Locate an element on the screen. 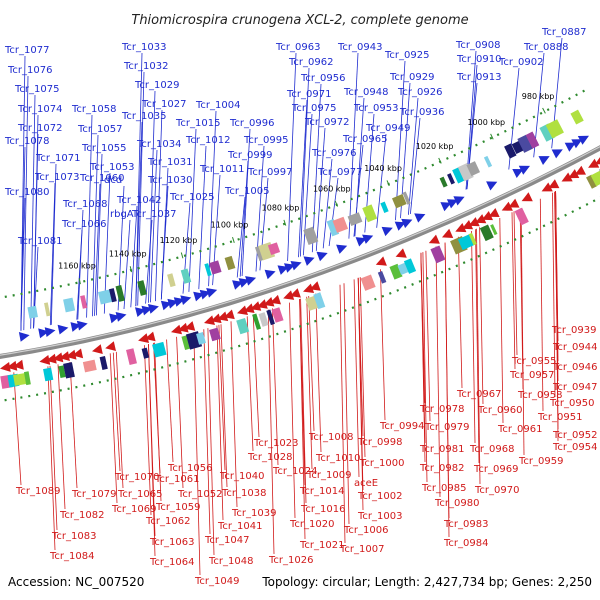 The image size is (600, 600). forward-gene-label: Tcr_0908 is located at coordinates (477, 45).